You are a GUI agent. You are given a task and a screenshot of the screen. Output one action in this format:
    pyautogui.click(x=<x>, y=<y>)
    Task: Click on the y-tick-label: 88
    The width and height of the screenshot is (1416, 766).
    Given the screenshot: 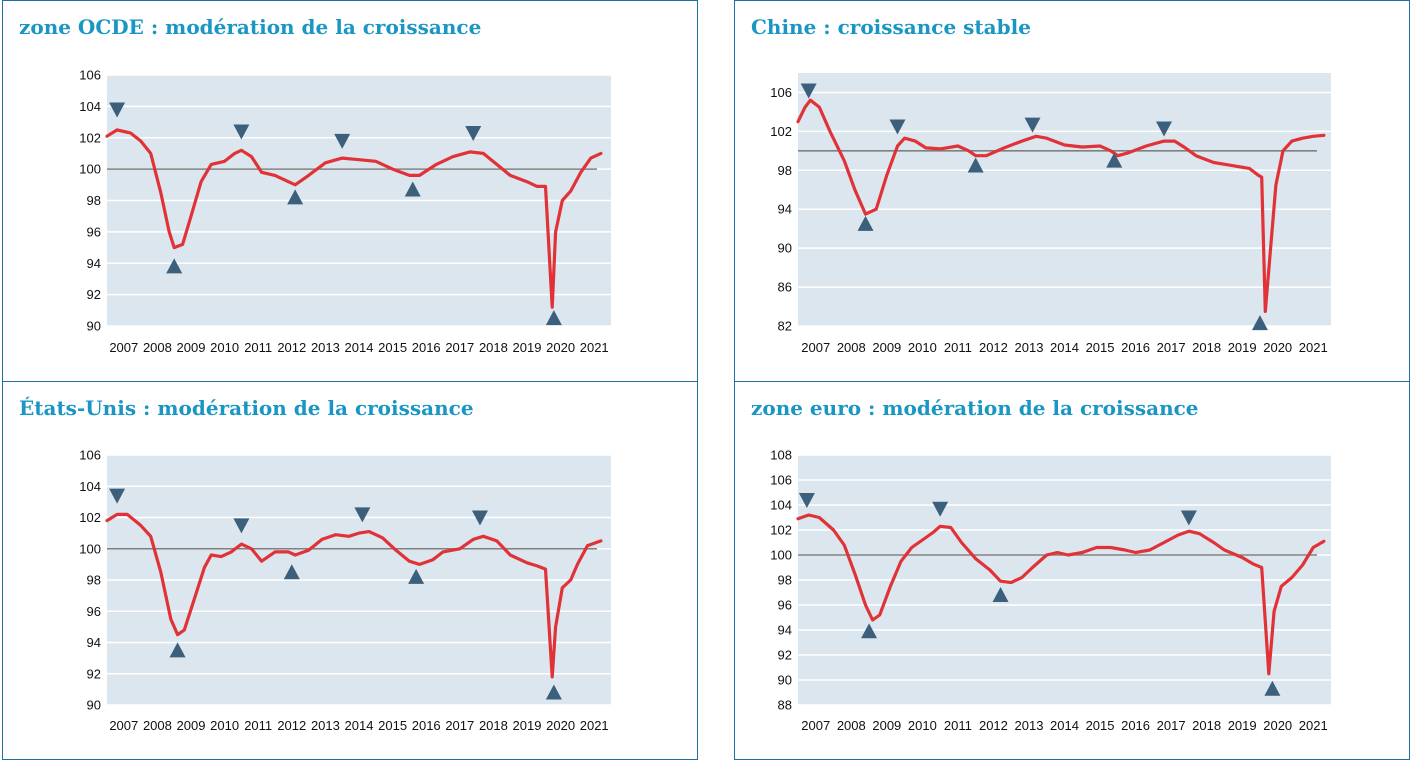 What is the action you would take?
    pyautogui.click(x=785, y=705)
    